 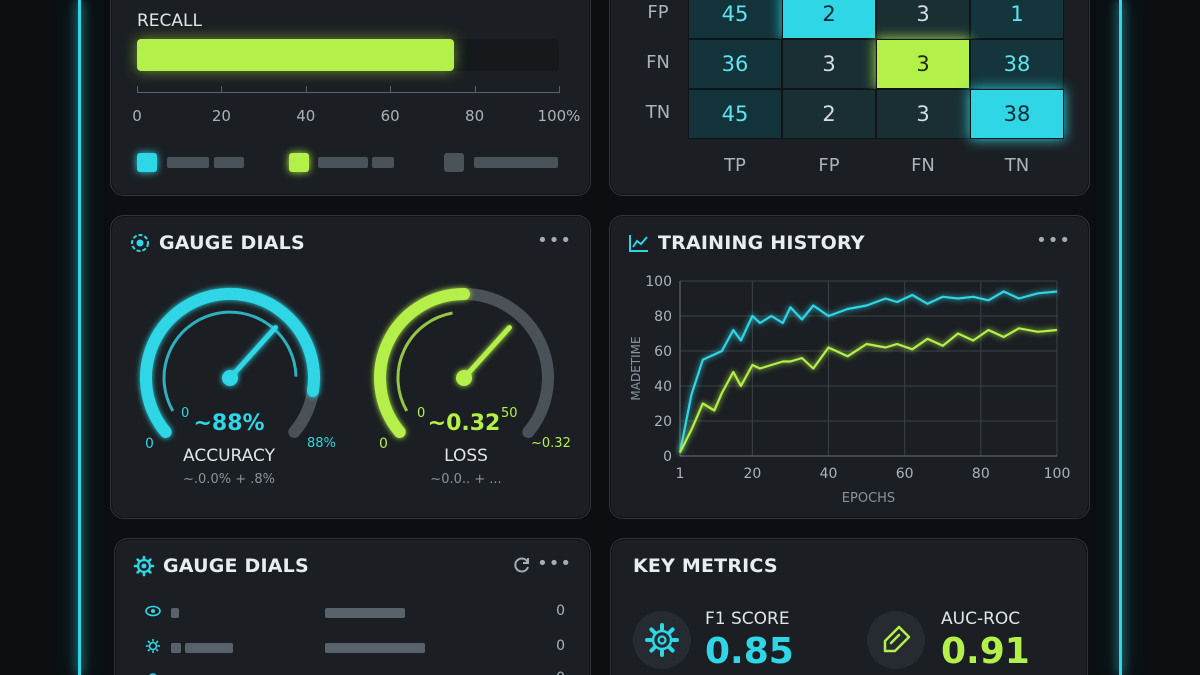 I want to click on line-chart-icon, so click(x=639, y=243).